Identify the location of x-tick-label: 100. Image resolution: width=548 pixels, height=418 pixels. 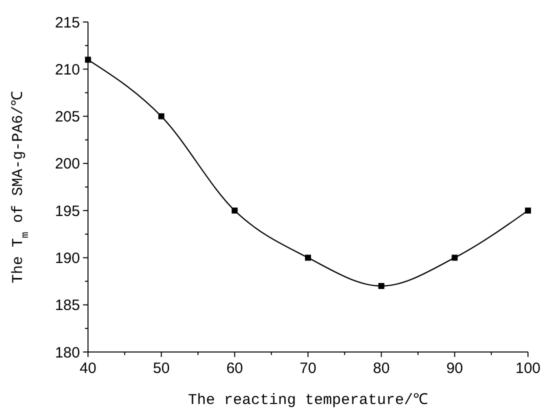
(528, 368).